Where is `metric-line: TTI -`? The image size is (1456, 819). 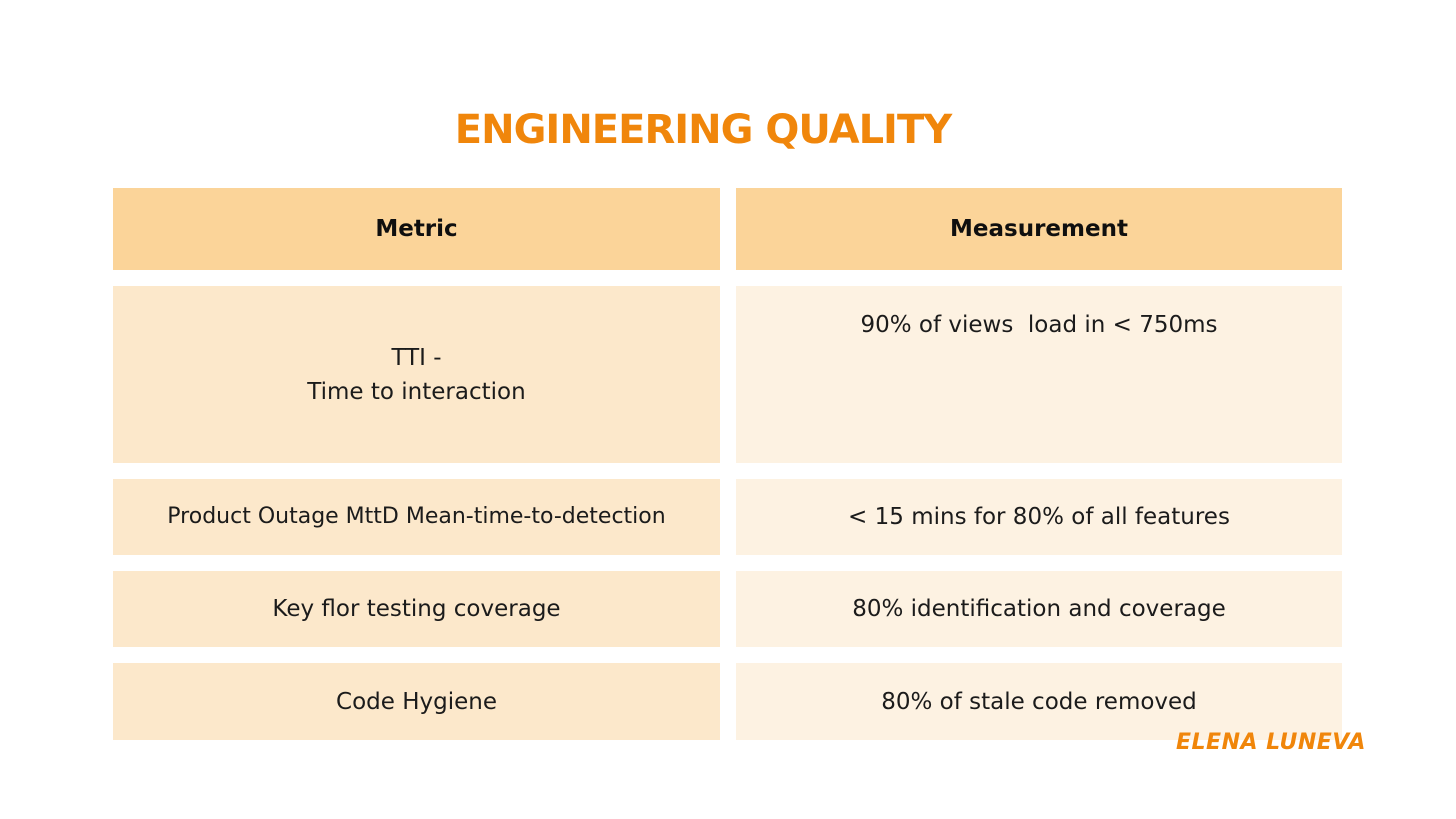 metric-line: TTI - is located at coordinates (416, 357).